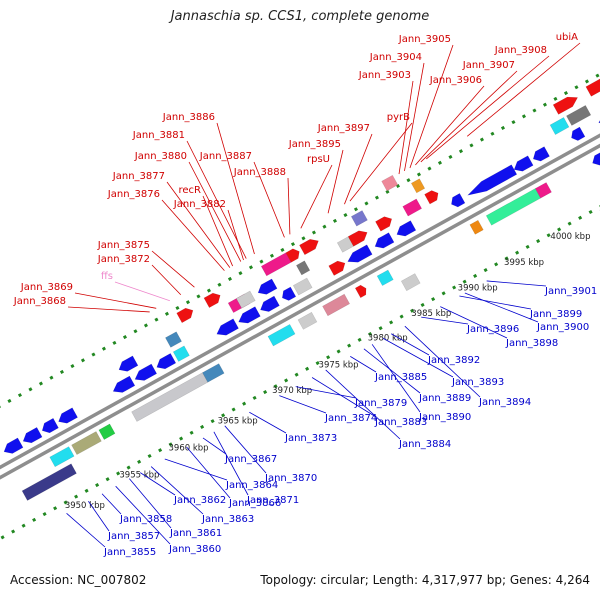 Image resolution: width=600 pixels, height=600 pixels. Describe the element at coordinates (145, 519) in the screenshot. I see `gene-label-reverse: Jann_3858` at that location.